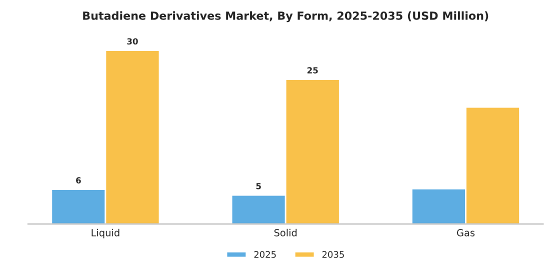 This screenshot has width=560, height=280. Describe the element at coordinates (106, 233) in the screenshot. I see `x-tick-label: Liquid` at that location.